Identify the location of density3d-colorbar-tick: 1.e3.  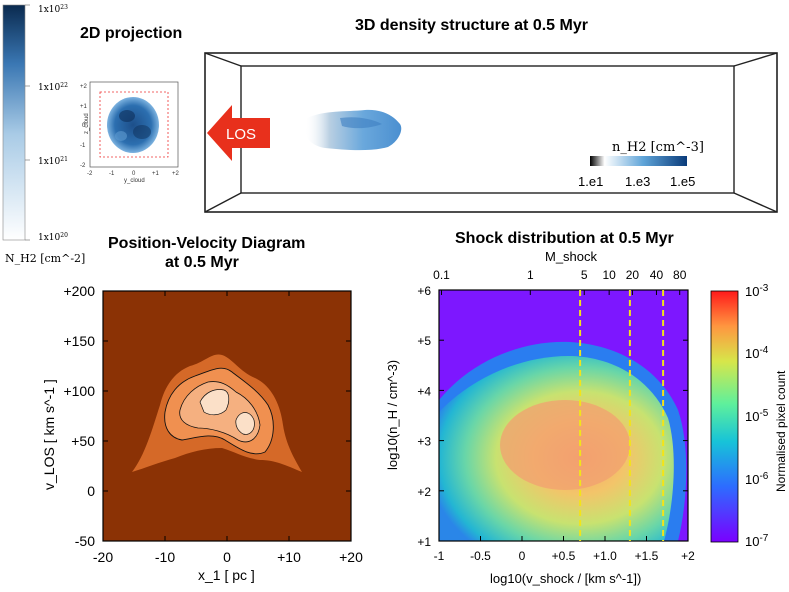
(637, 181).